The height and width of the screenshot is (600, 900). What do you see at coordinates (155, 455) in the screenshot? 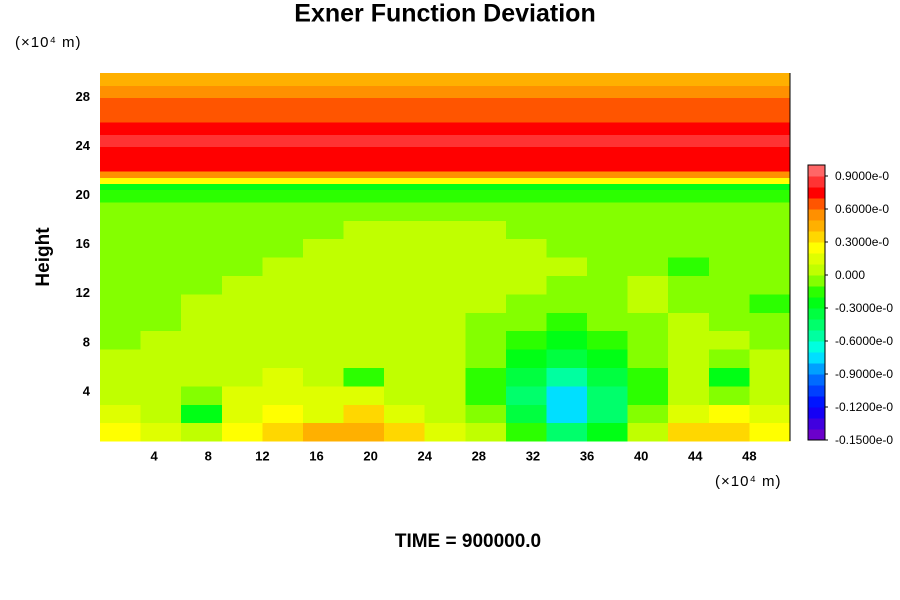
I see `x-tick-label: 4` at bounding box center [155, 455].